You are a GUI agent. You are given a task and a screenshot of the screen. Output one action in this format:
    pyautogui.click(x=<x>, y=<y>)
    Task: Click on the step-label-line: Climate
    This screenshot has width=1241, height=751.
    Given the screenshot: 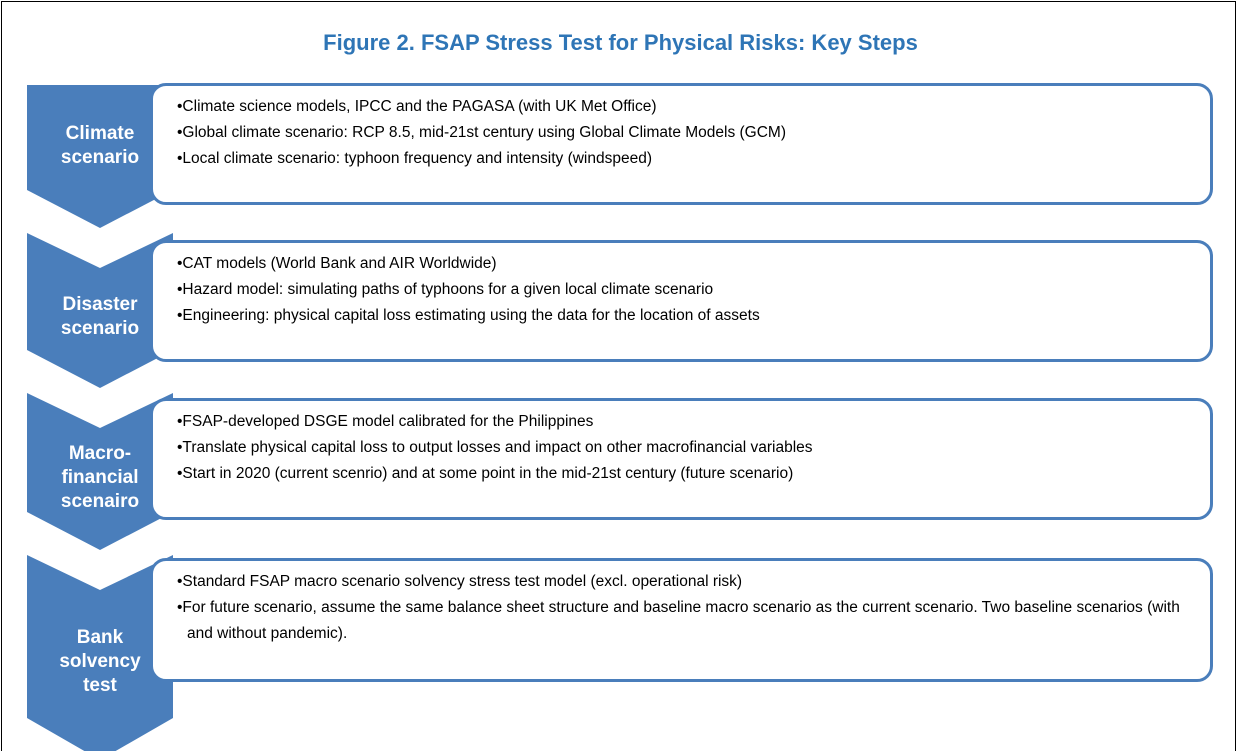 What is the action you would take?
    pyautogui.click(x=100, y=133)
    